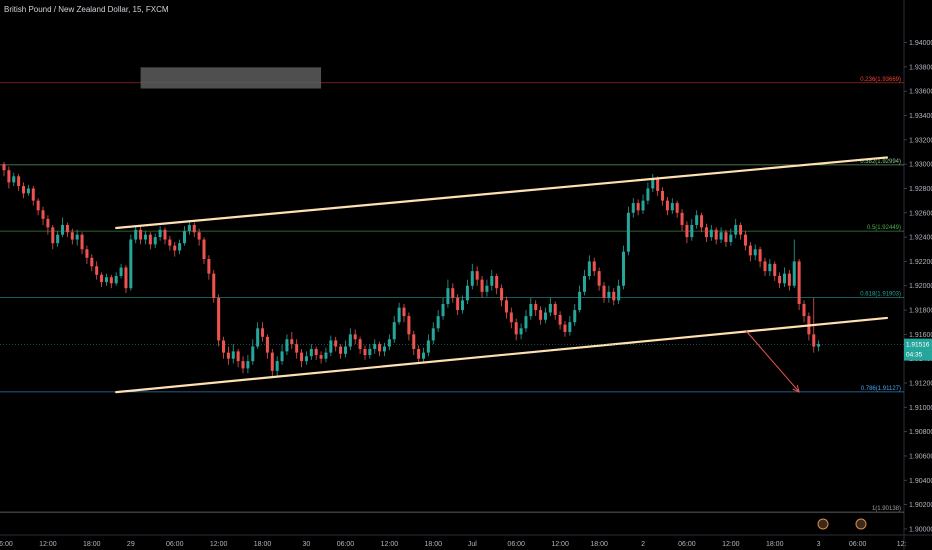 Image resolution: width=932 pixels, height=550 pixels. Describe the element at coordinates (920, 384) in the screenshot. I see `price-tick-label: 1.91200` at that location.